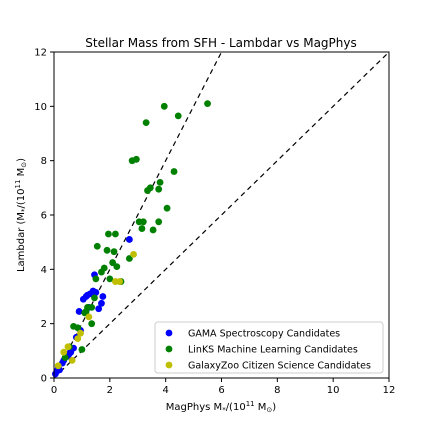 The height and width of the screenshot is (432, 432). Describe the element at coordinates (21, 215) in the screenshot. I see `y-axis-label: Lambdar (M*/(1011 M⊙)` at that location.